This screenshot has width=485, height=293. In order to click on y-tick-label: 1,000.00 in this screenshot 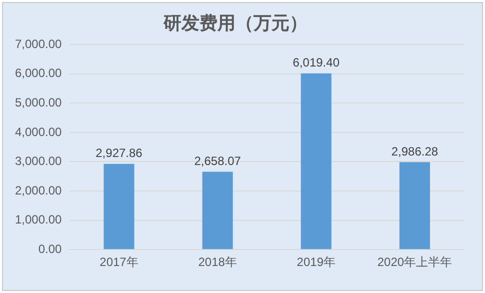, I will do `click(38, 219)`.